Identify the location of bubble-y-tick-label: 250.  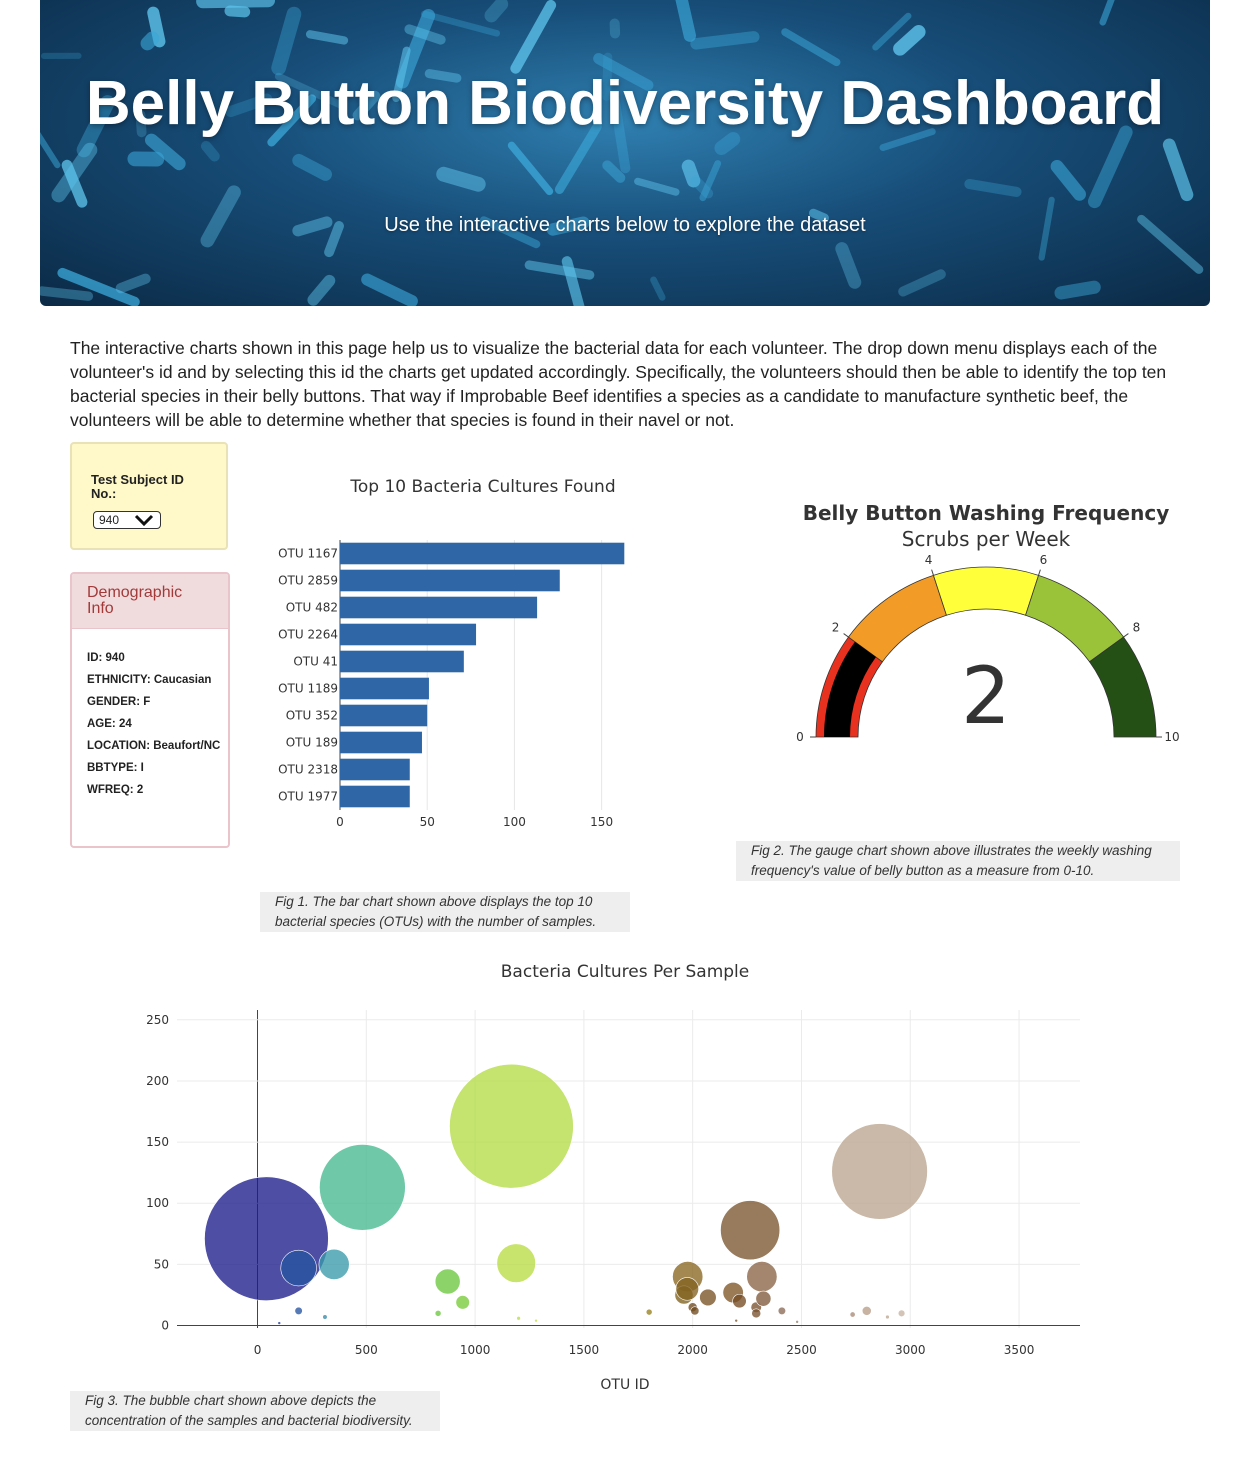
(157, 1020).